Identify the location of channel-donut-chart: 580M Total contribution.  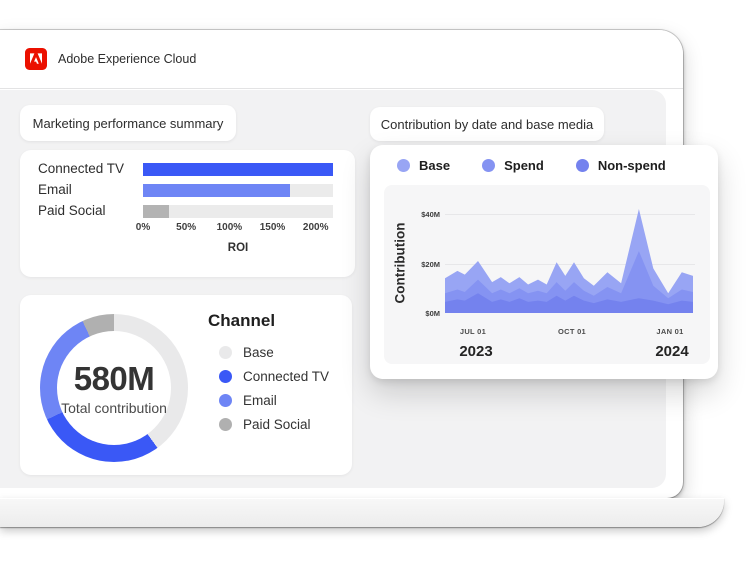
(114, 388).